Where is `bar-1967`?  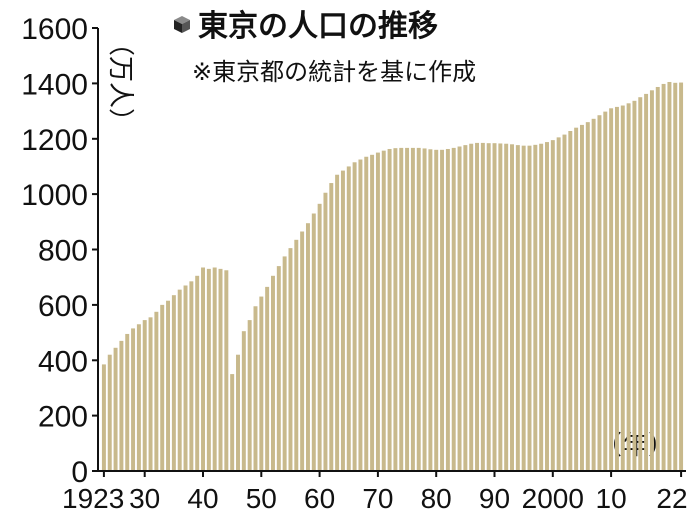 bar-1967 is located at coordinates (360, 315).